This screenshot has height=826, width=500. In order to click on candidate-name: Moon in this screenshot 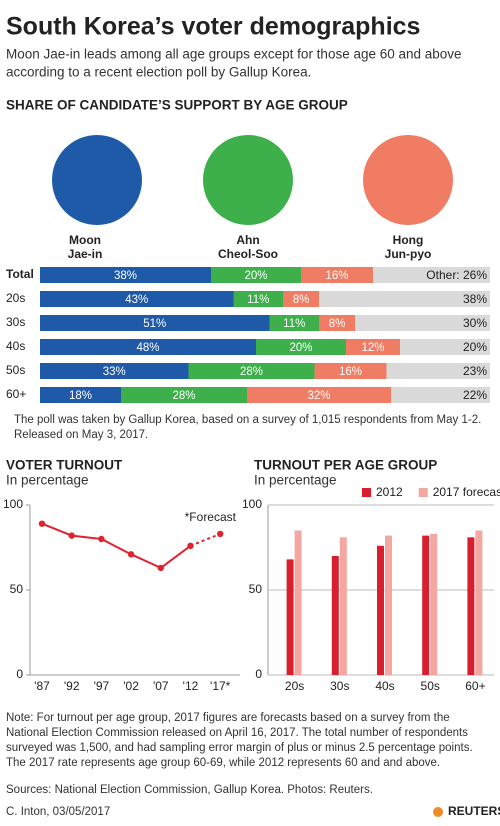, I will do `click(85, 240)`.